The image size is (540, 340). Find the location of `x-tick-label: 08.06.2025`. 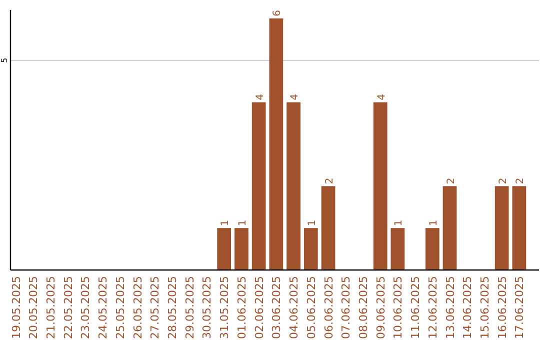

x-tick-label: 08.06.2025 is located at coordinates (363, 307).